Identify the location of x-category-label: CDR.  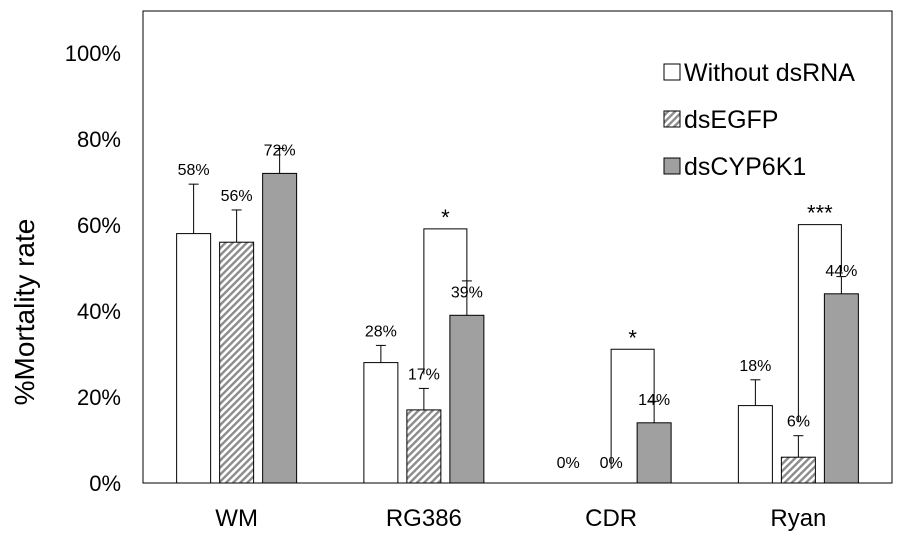
(611, 518).